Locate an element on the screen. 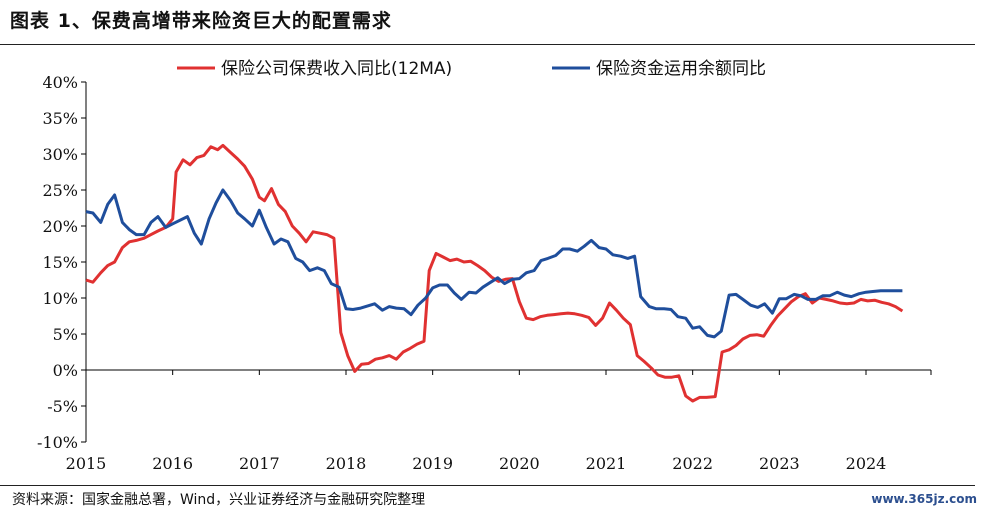 The image size is (985, 514). y-tick-label: 40% is located at coordinates (60, 82).